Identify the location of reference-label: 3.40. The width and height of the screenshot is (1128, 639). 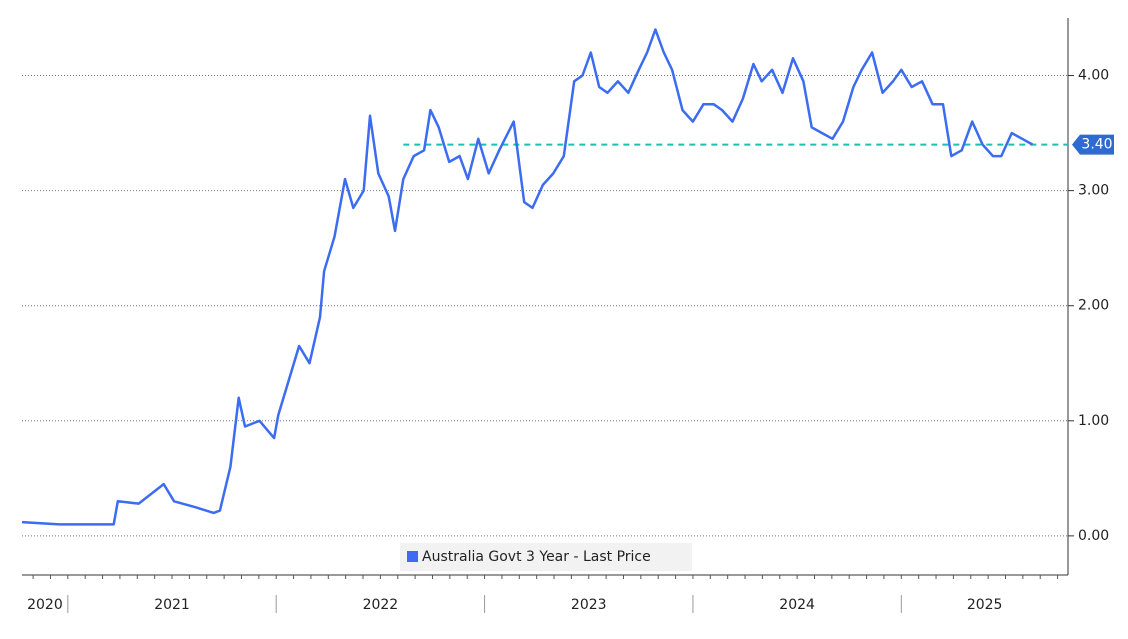
(1096, 145).